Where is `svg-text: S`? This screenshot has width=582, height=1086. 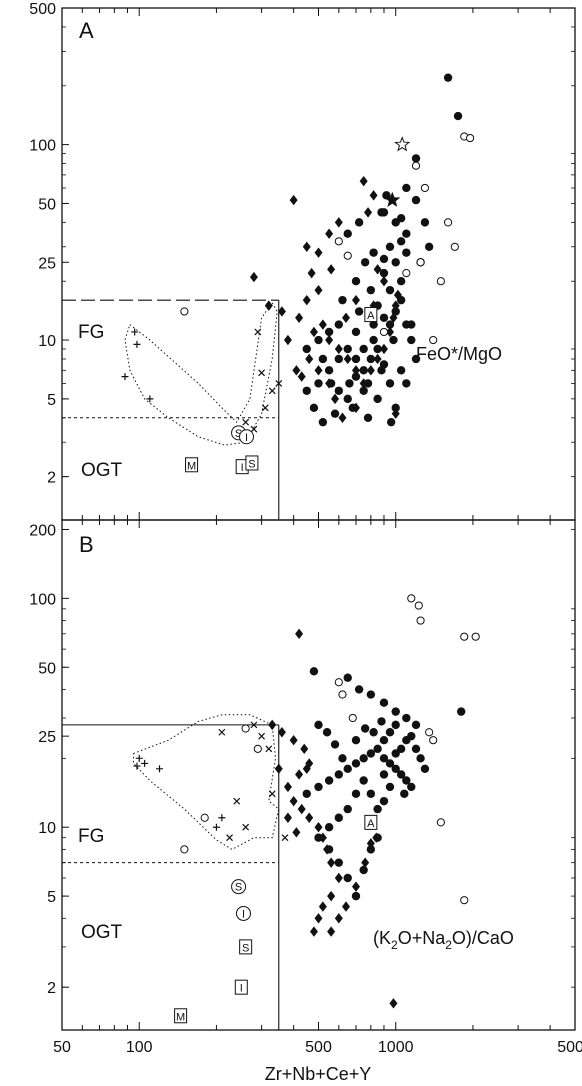
svg-text: S is located at coordinates (238, 434).